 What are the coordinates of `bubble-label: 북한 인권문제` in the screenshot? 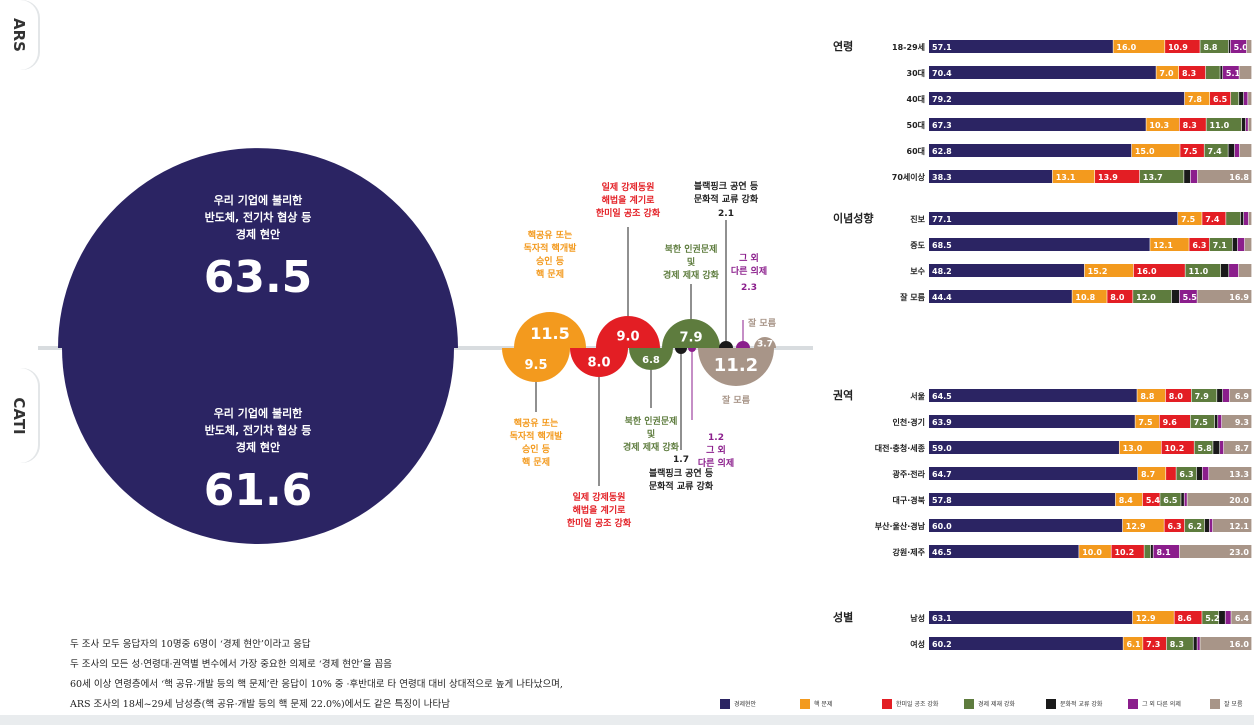 It's located at (651, 421).